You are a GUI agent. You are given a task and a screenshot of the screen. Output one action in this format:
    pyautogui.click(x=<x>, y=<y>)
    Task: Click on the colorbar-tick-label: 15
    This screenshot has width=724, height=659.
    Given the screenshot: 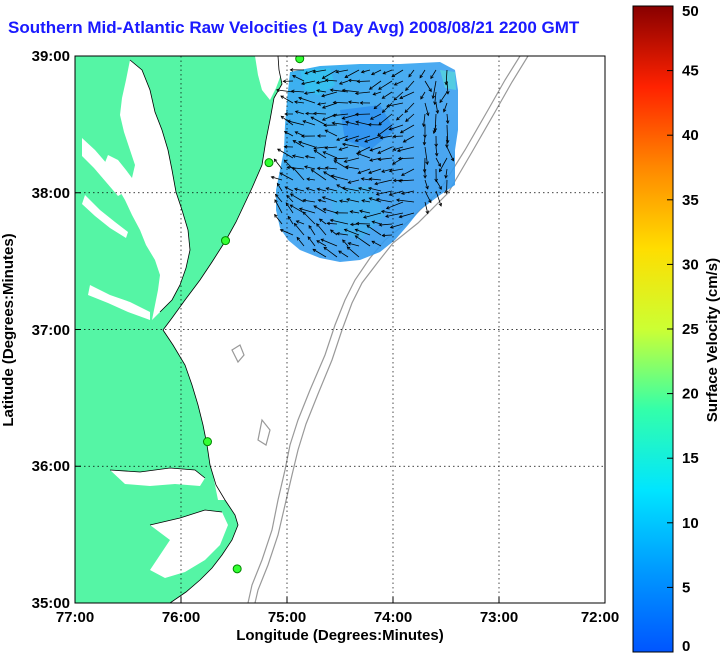 What is the action you would take?
    pyautogui.click(x=690, y=458)
    